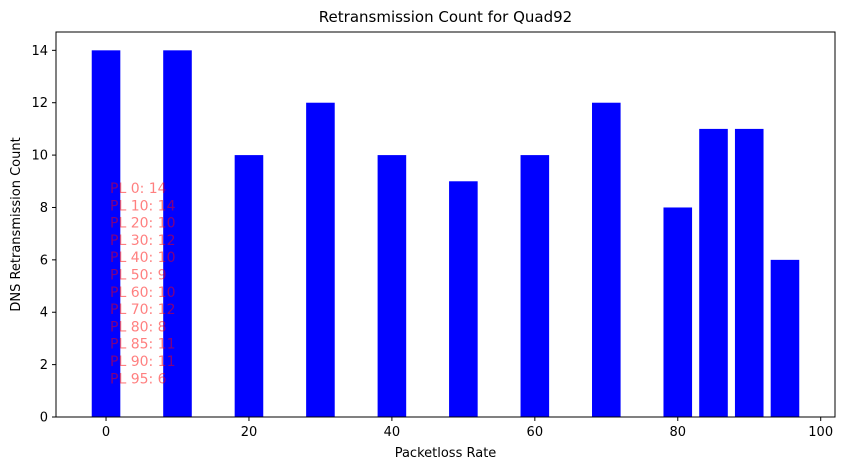 This screenshot has height=470, width=841. I want to click on annotation-label: PL 90: 11, so click(143, 362).